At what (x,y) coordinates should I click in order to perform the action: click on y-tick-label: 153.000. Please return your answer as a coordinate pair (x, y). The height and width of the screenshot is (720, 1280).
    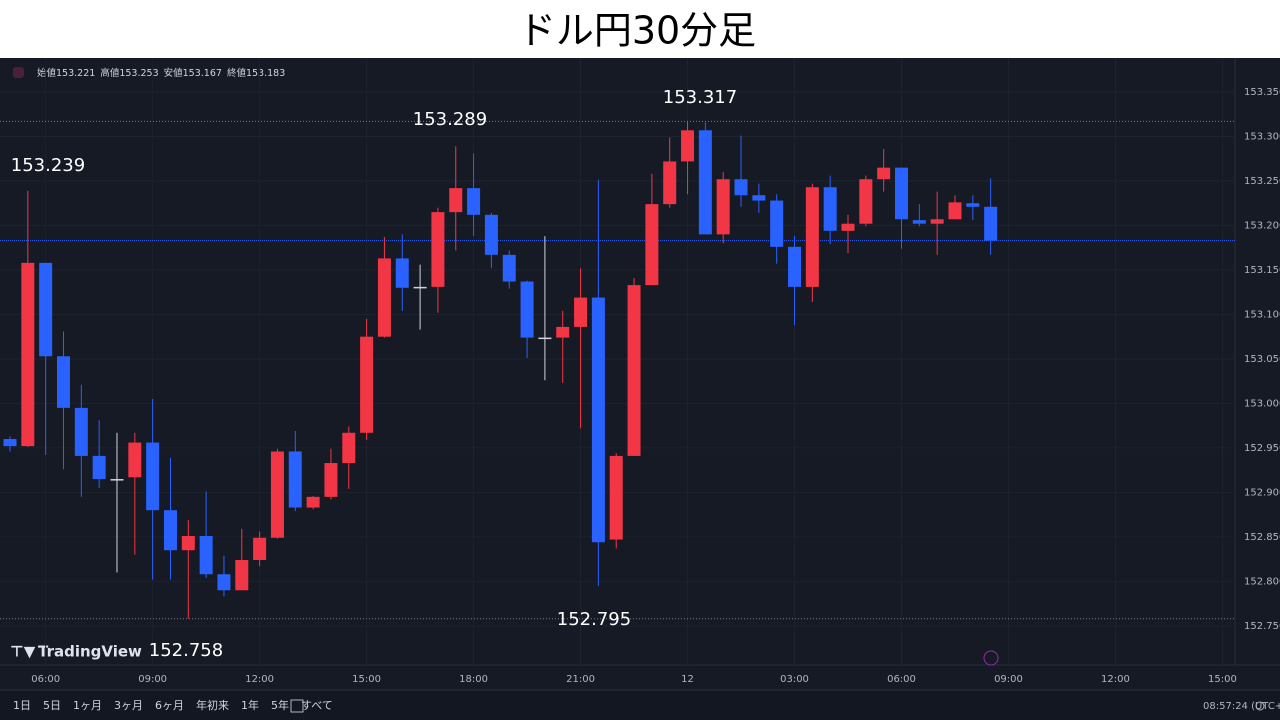
    Looking at the image, I should click on (1262, 403).